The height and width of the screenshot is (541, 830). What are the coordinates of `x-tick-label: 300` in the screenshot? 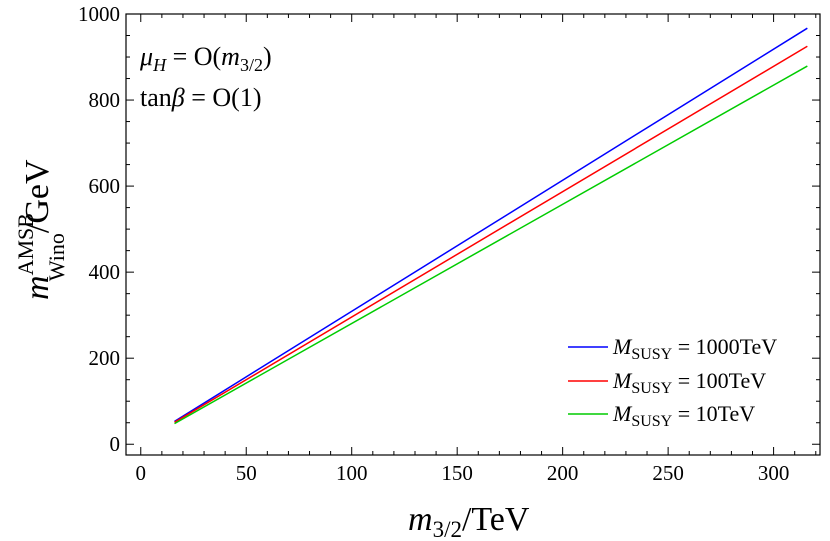 It's located at (774, 473).